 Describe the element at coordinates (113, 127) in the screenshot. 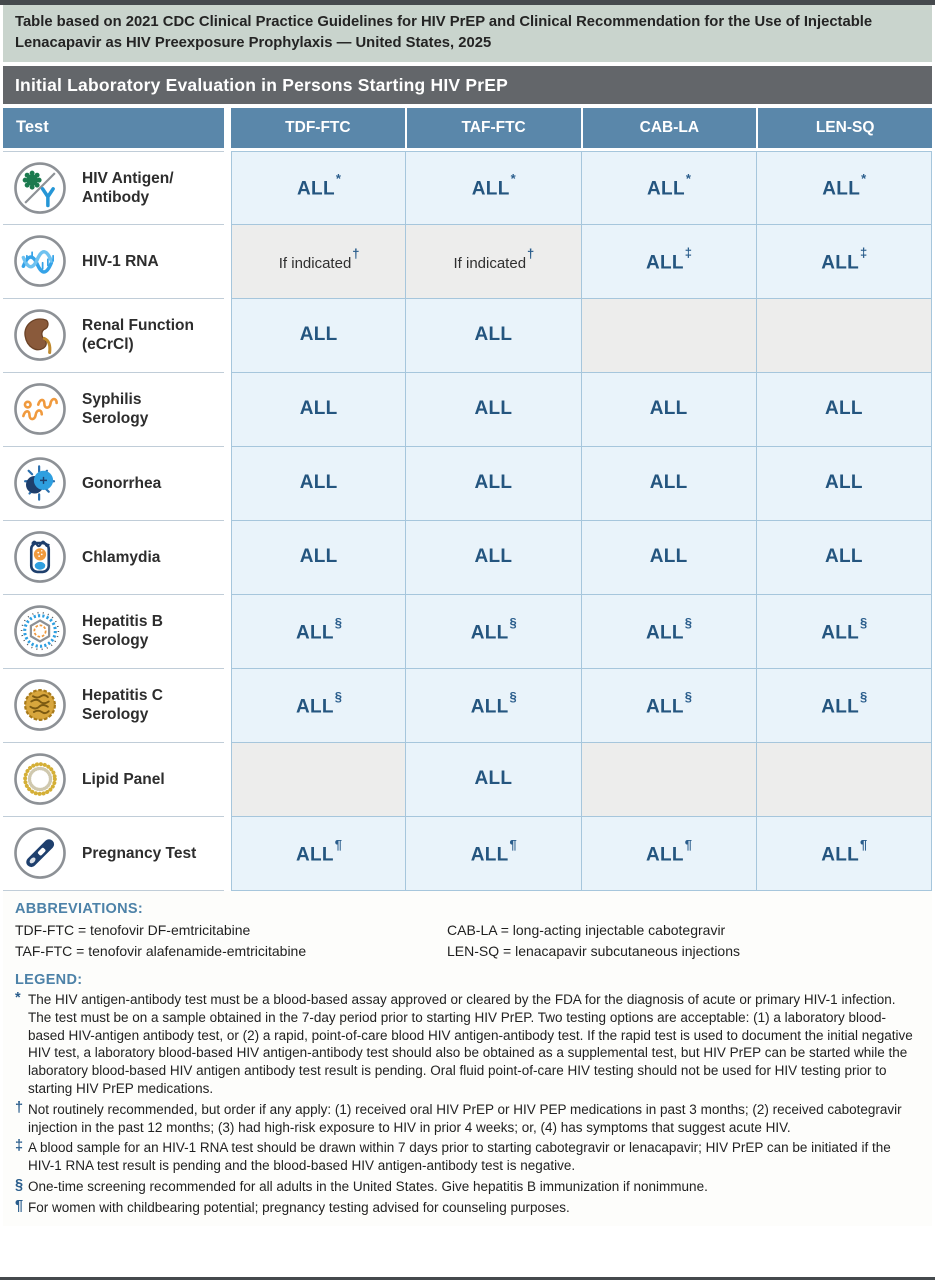

I see `column-header-test: Test` at that location.